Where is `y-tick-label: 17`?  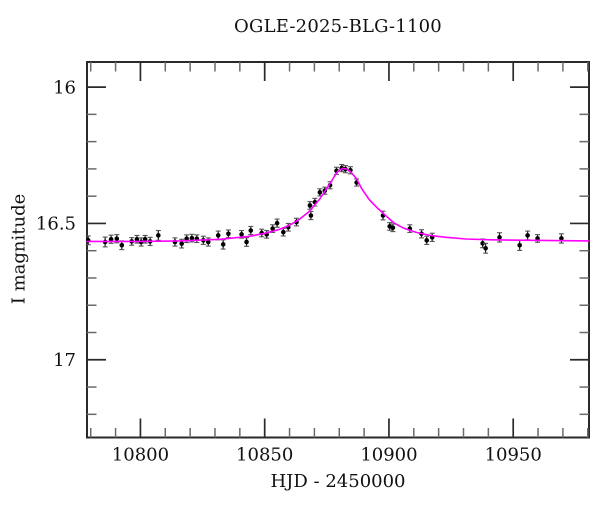
y-tick-label: 17 is located at coordinates (64, 360).